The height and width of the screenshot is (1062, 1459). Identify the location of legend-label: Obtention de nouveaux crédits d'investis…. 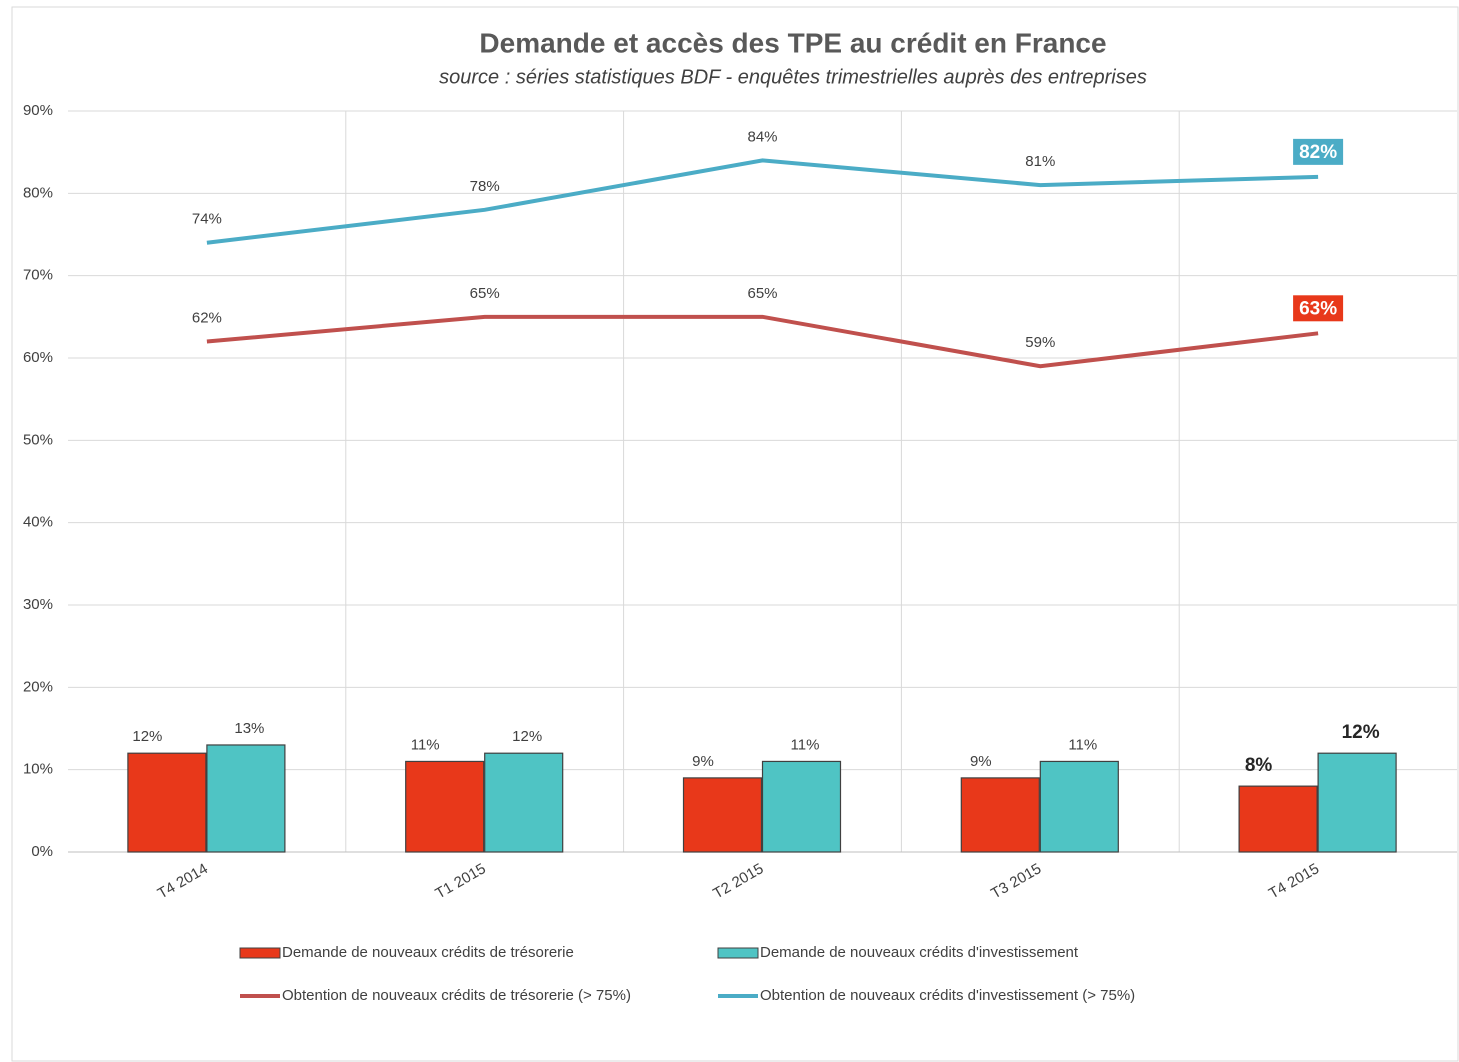
(947, 995).